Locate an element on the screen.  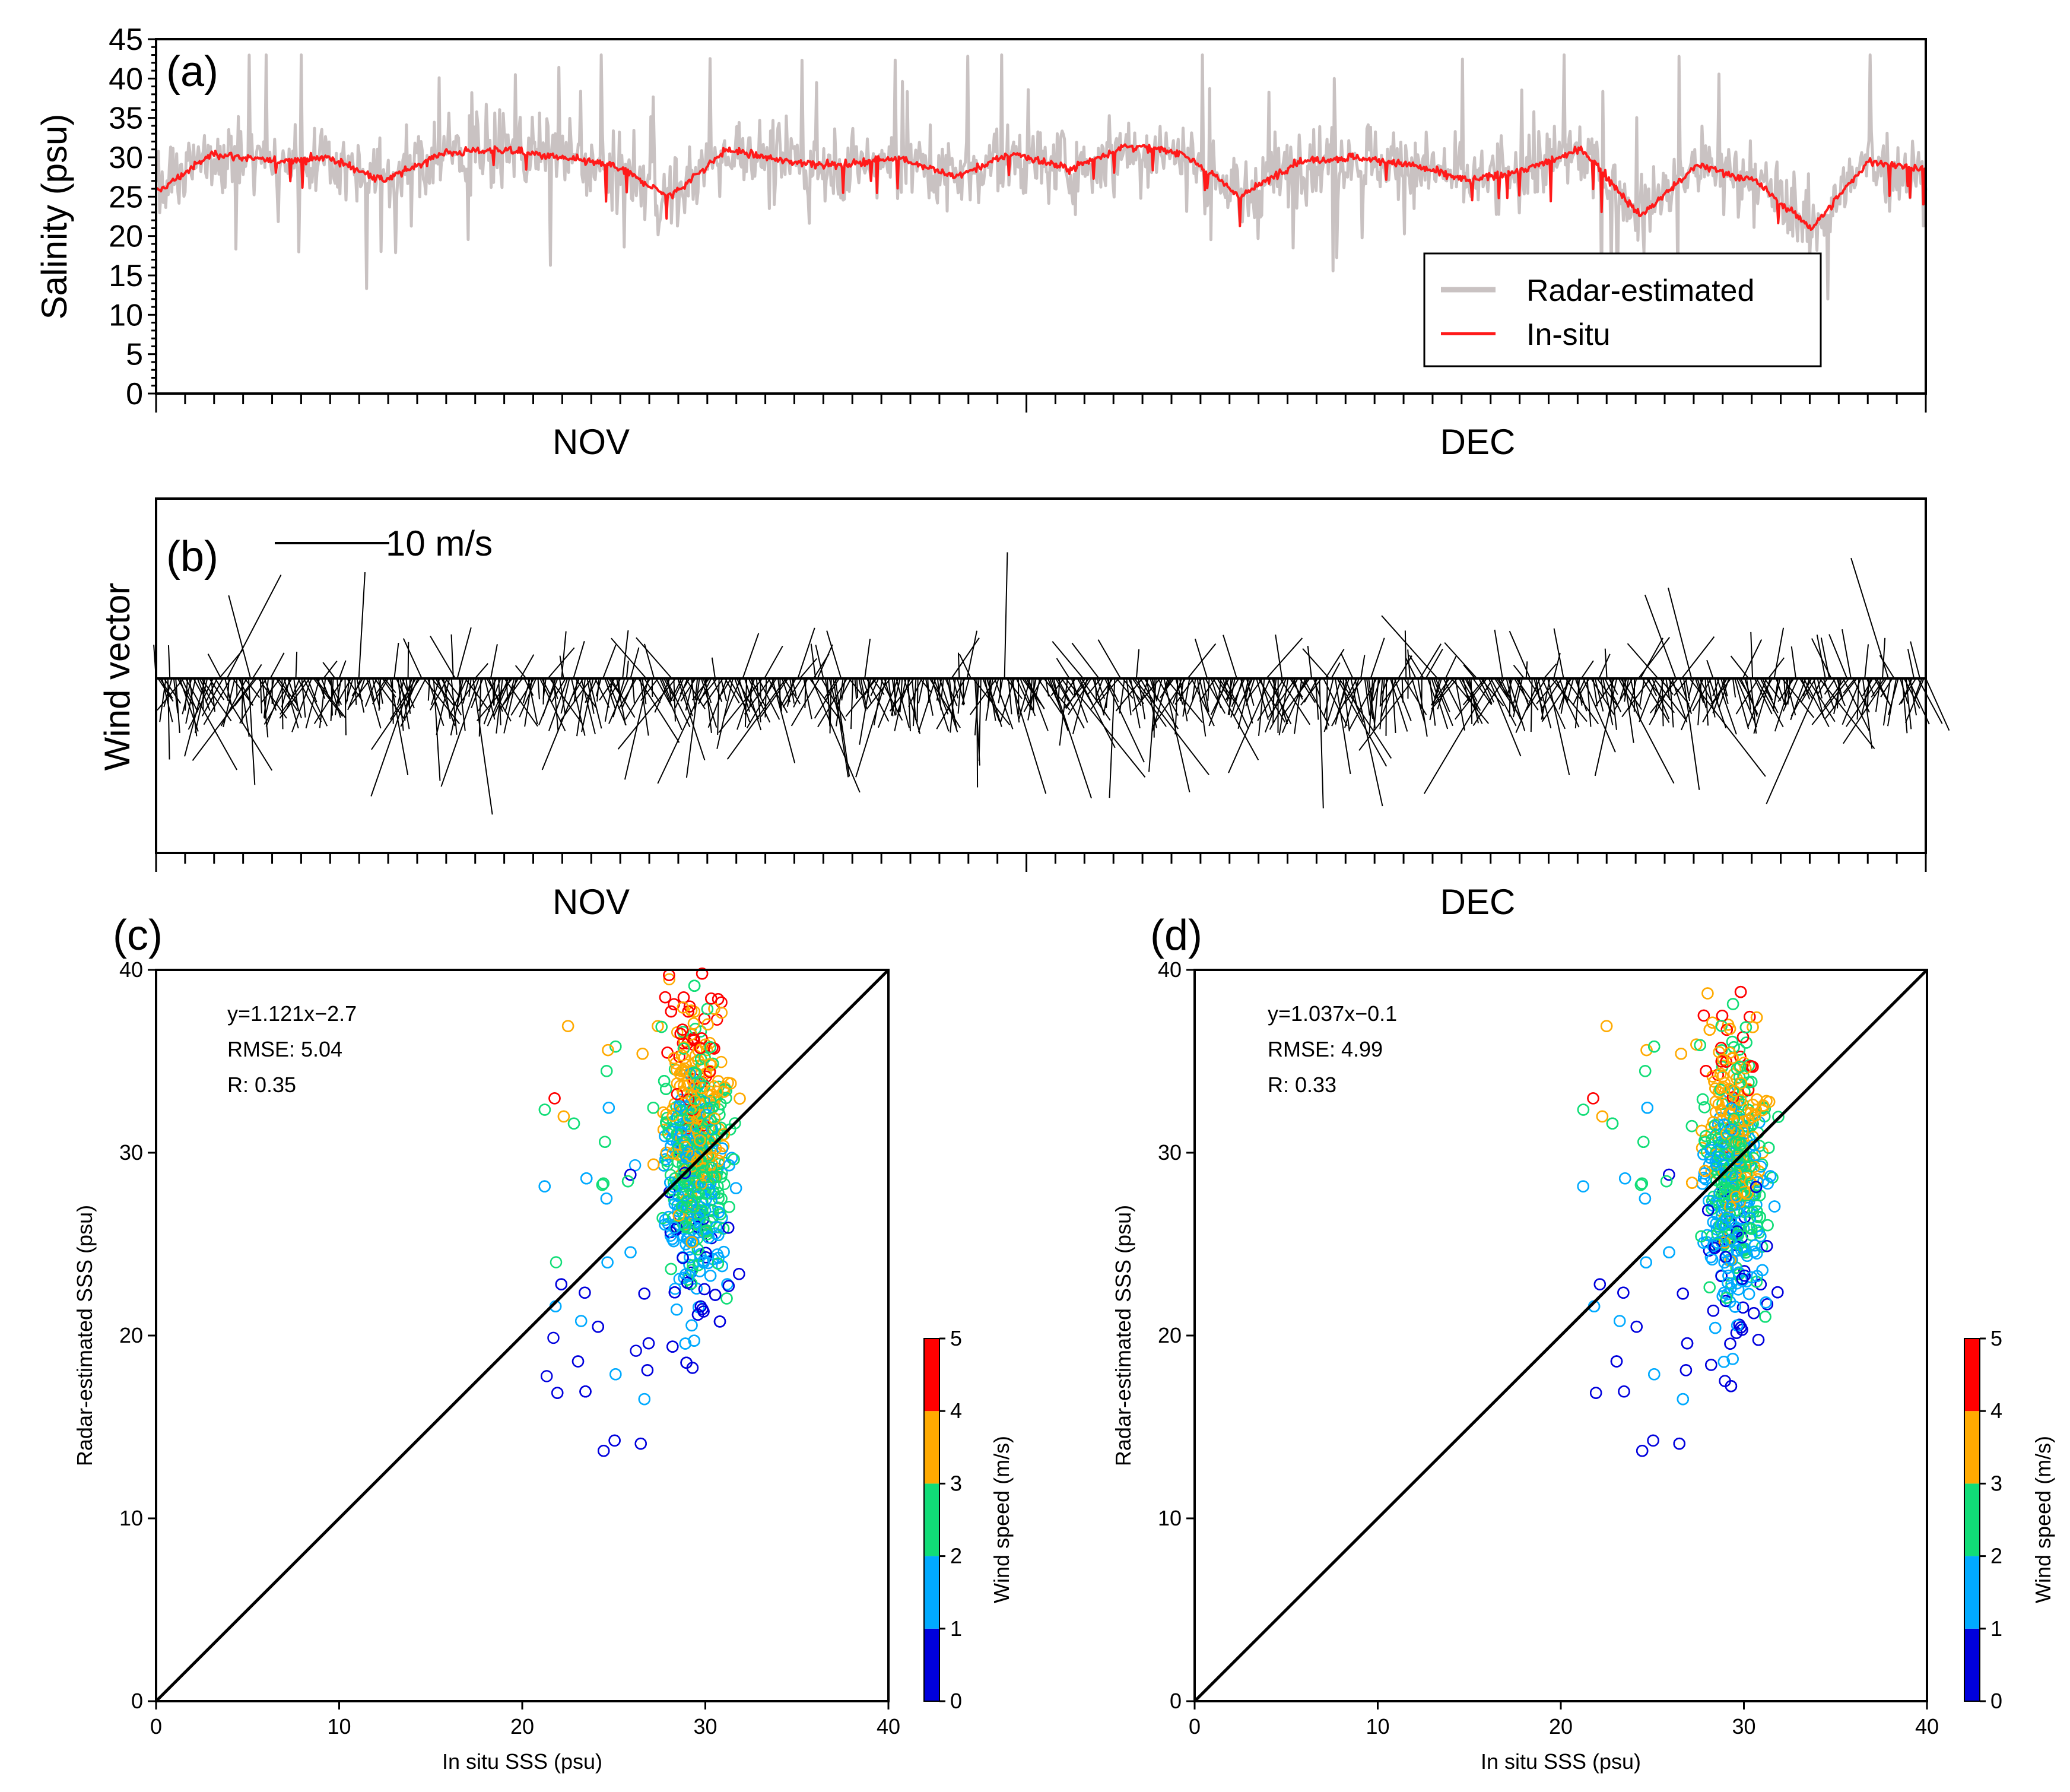
a-ytick-label: 40 is located at coordinates (126, 79).